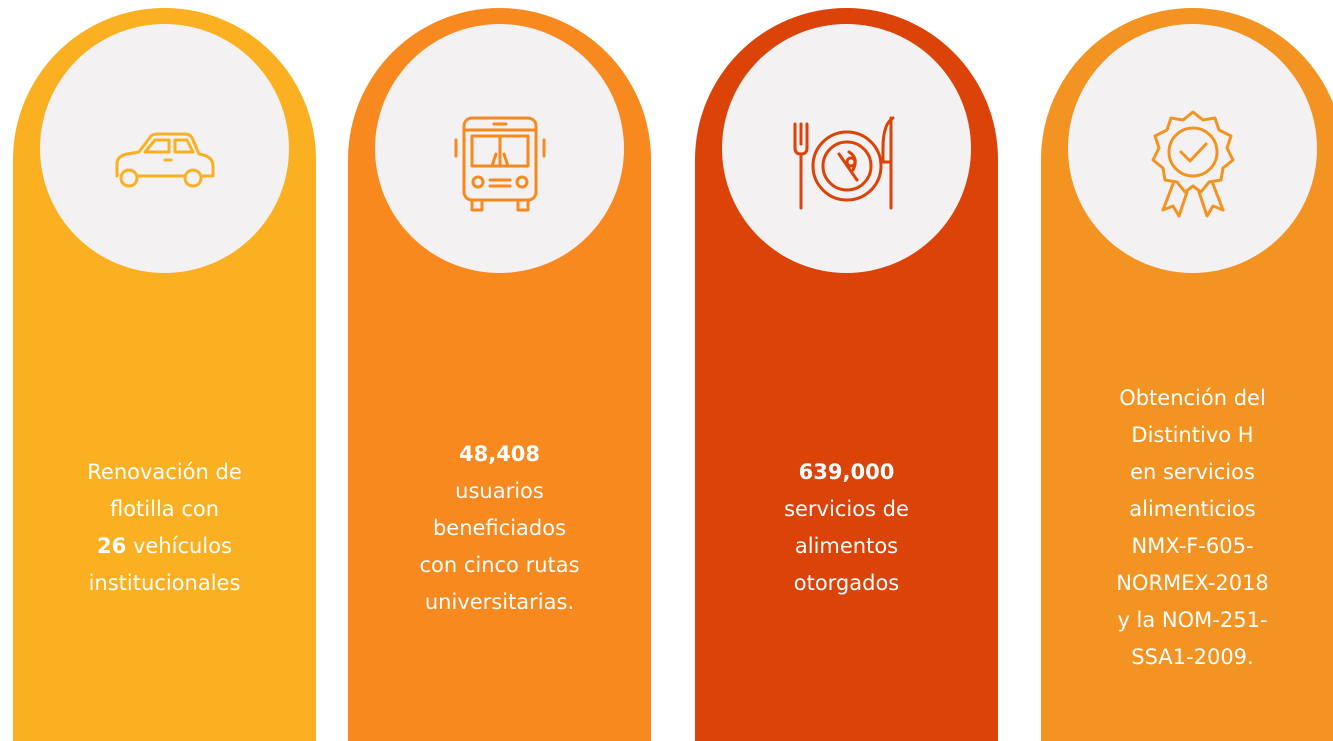  What do you see at coordinates (1192, 163) in the screenshot?
I see `badge-icon` at bounding box center [1192, 163].